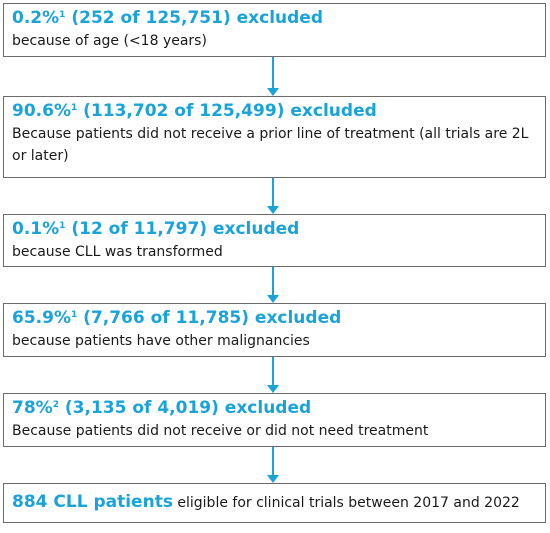 This screenshot has height=533, width=550. What do you see at coordinates (194, 111) in the screenshot?
I see `step-headline: 90.6%1 (113,702 of 125,499) excluded` at bounding box center [194, 111].